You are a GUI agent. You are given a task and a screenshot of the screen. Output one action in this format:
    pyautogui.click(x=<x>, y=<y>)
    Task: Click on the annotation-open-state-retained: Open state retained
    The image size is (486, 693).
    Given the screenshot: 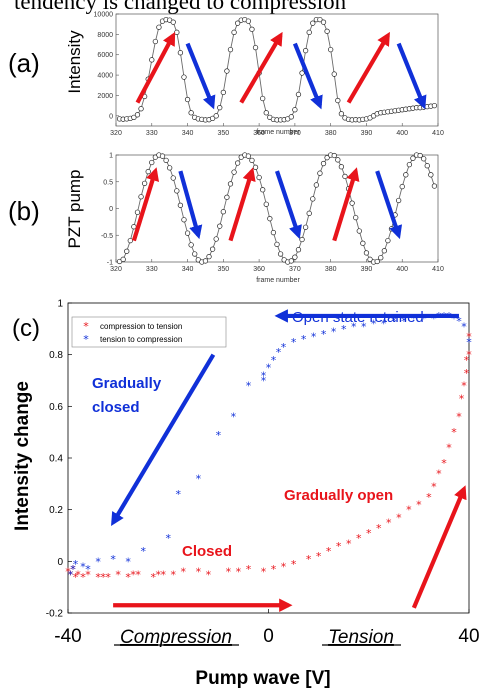 What is the action you would take?
    pyautogui.click(x=358, y=317)
    